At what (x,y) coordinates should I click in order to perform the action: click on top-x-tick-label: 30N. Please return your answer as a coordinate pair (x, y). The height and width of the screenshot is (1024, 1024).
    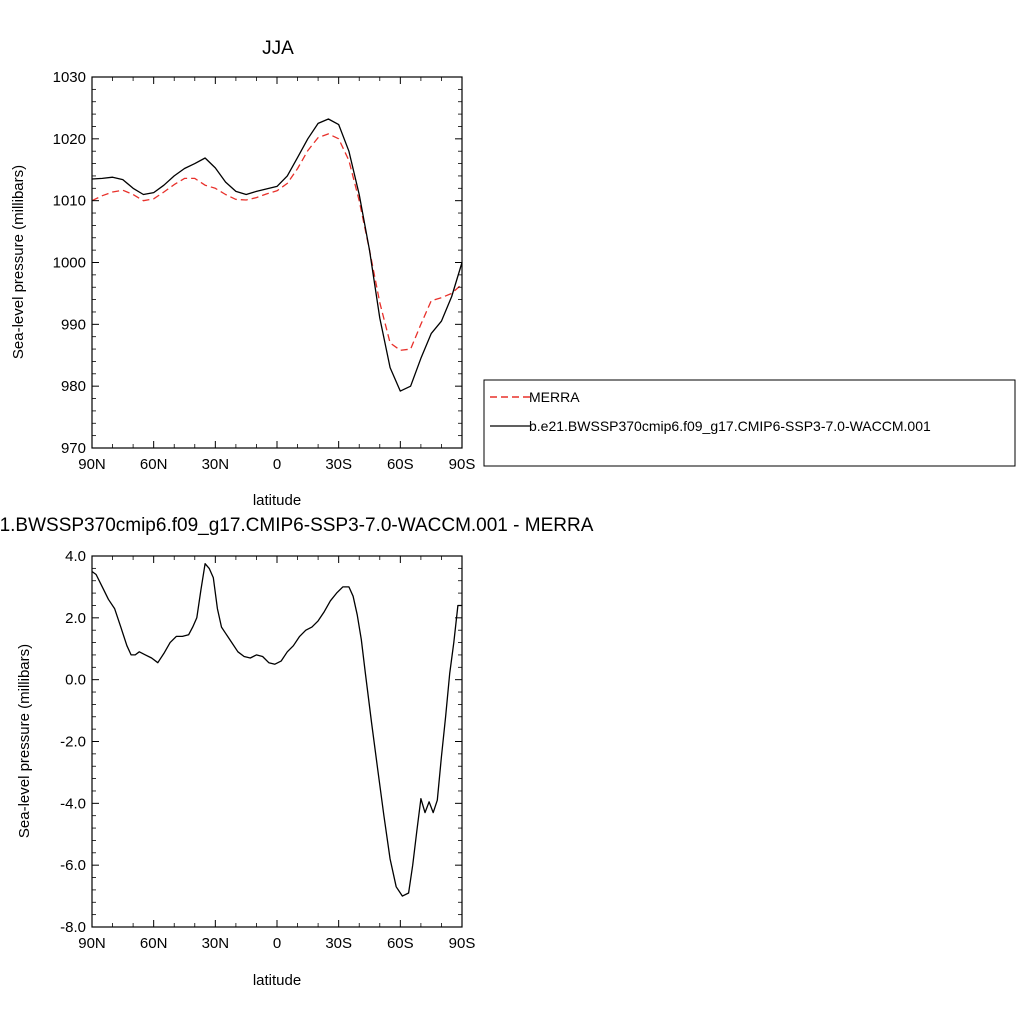
    Looking at the image, I should click on (216, 464).